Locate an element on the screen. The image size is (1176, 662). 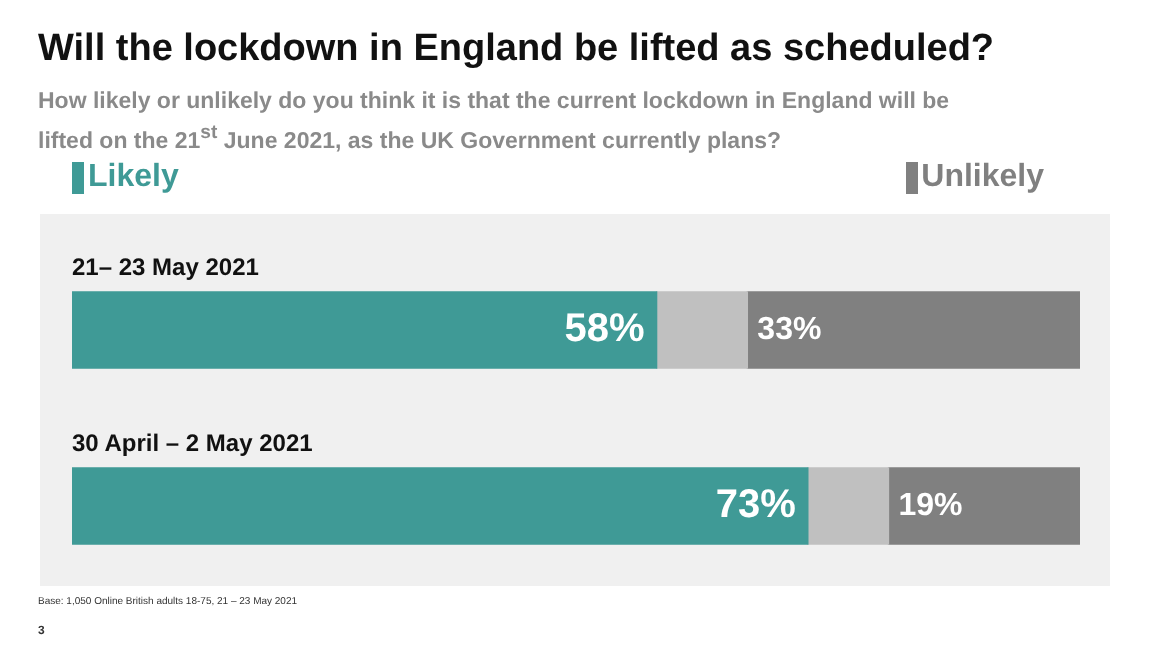
legend-label: Unlikely is located at coordinates (982, 178).